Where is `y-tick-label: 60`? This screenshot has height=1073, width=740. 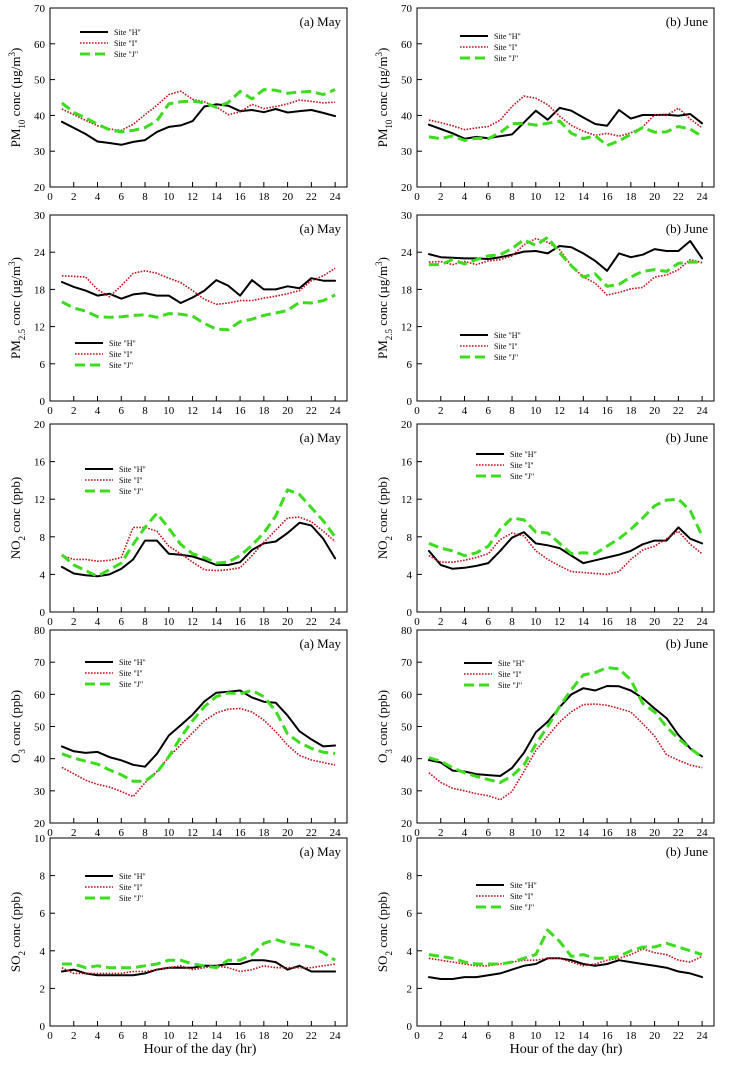 y-tick-label: 60 is located at coordinates (40, 45).